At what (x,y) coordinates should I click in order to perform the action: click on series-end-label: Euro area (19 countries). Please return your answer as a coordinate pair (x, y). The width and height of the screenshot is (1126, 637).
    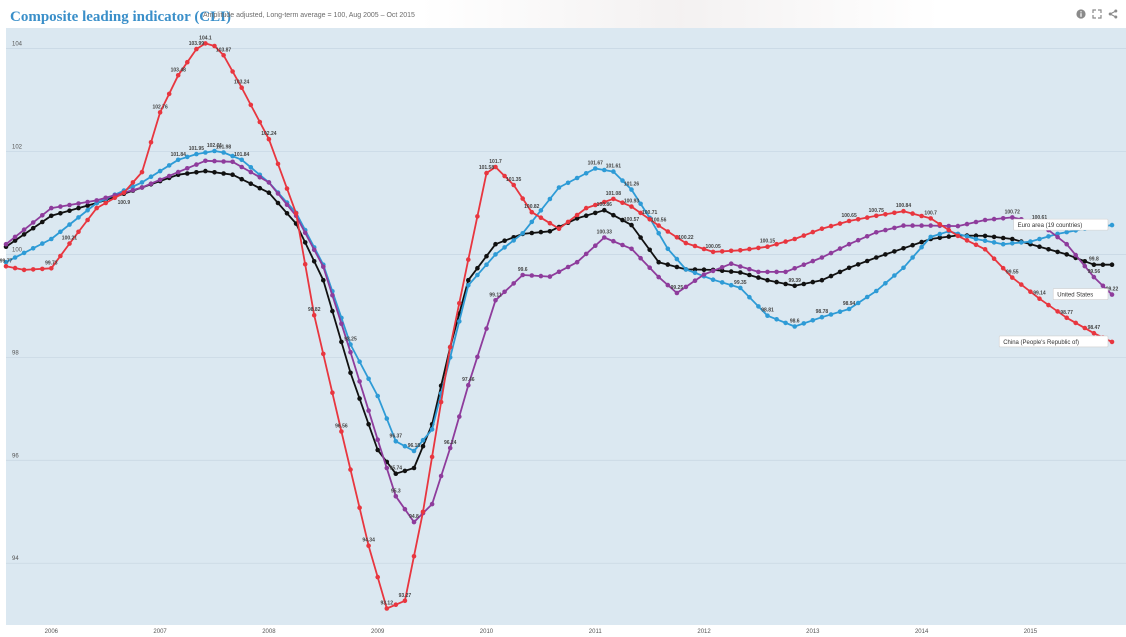
    Looking at the image, I should click on (1061, 224).